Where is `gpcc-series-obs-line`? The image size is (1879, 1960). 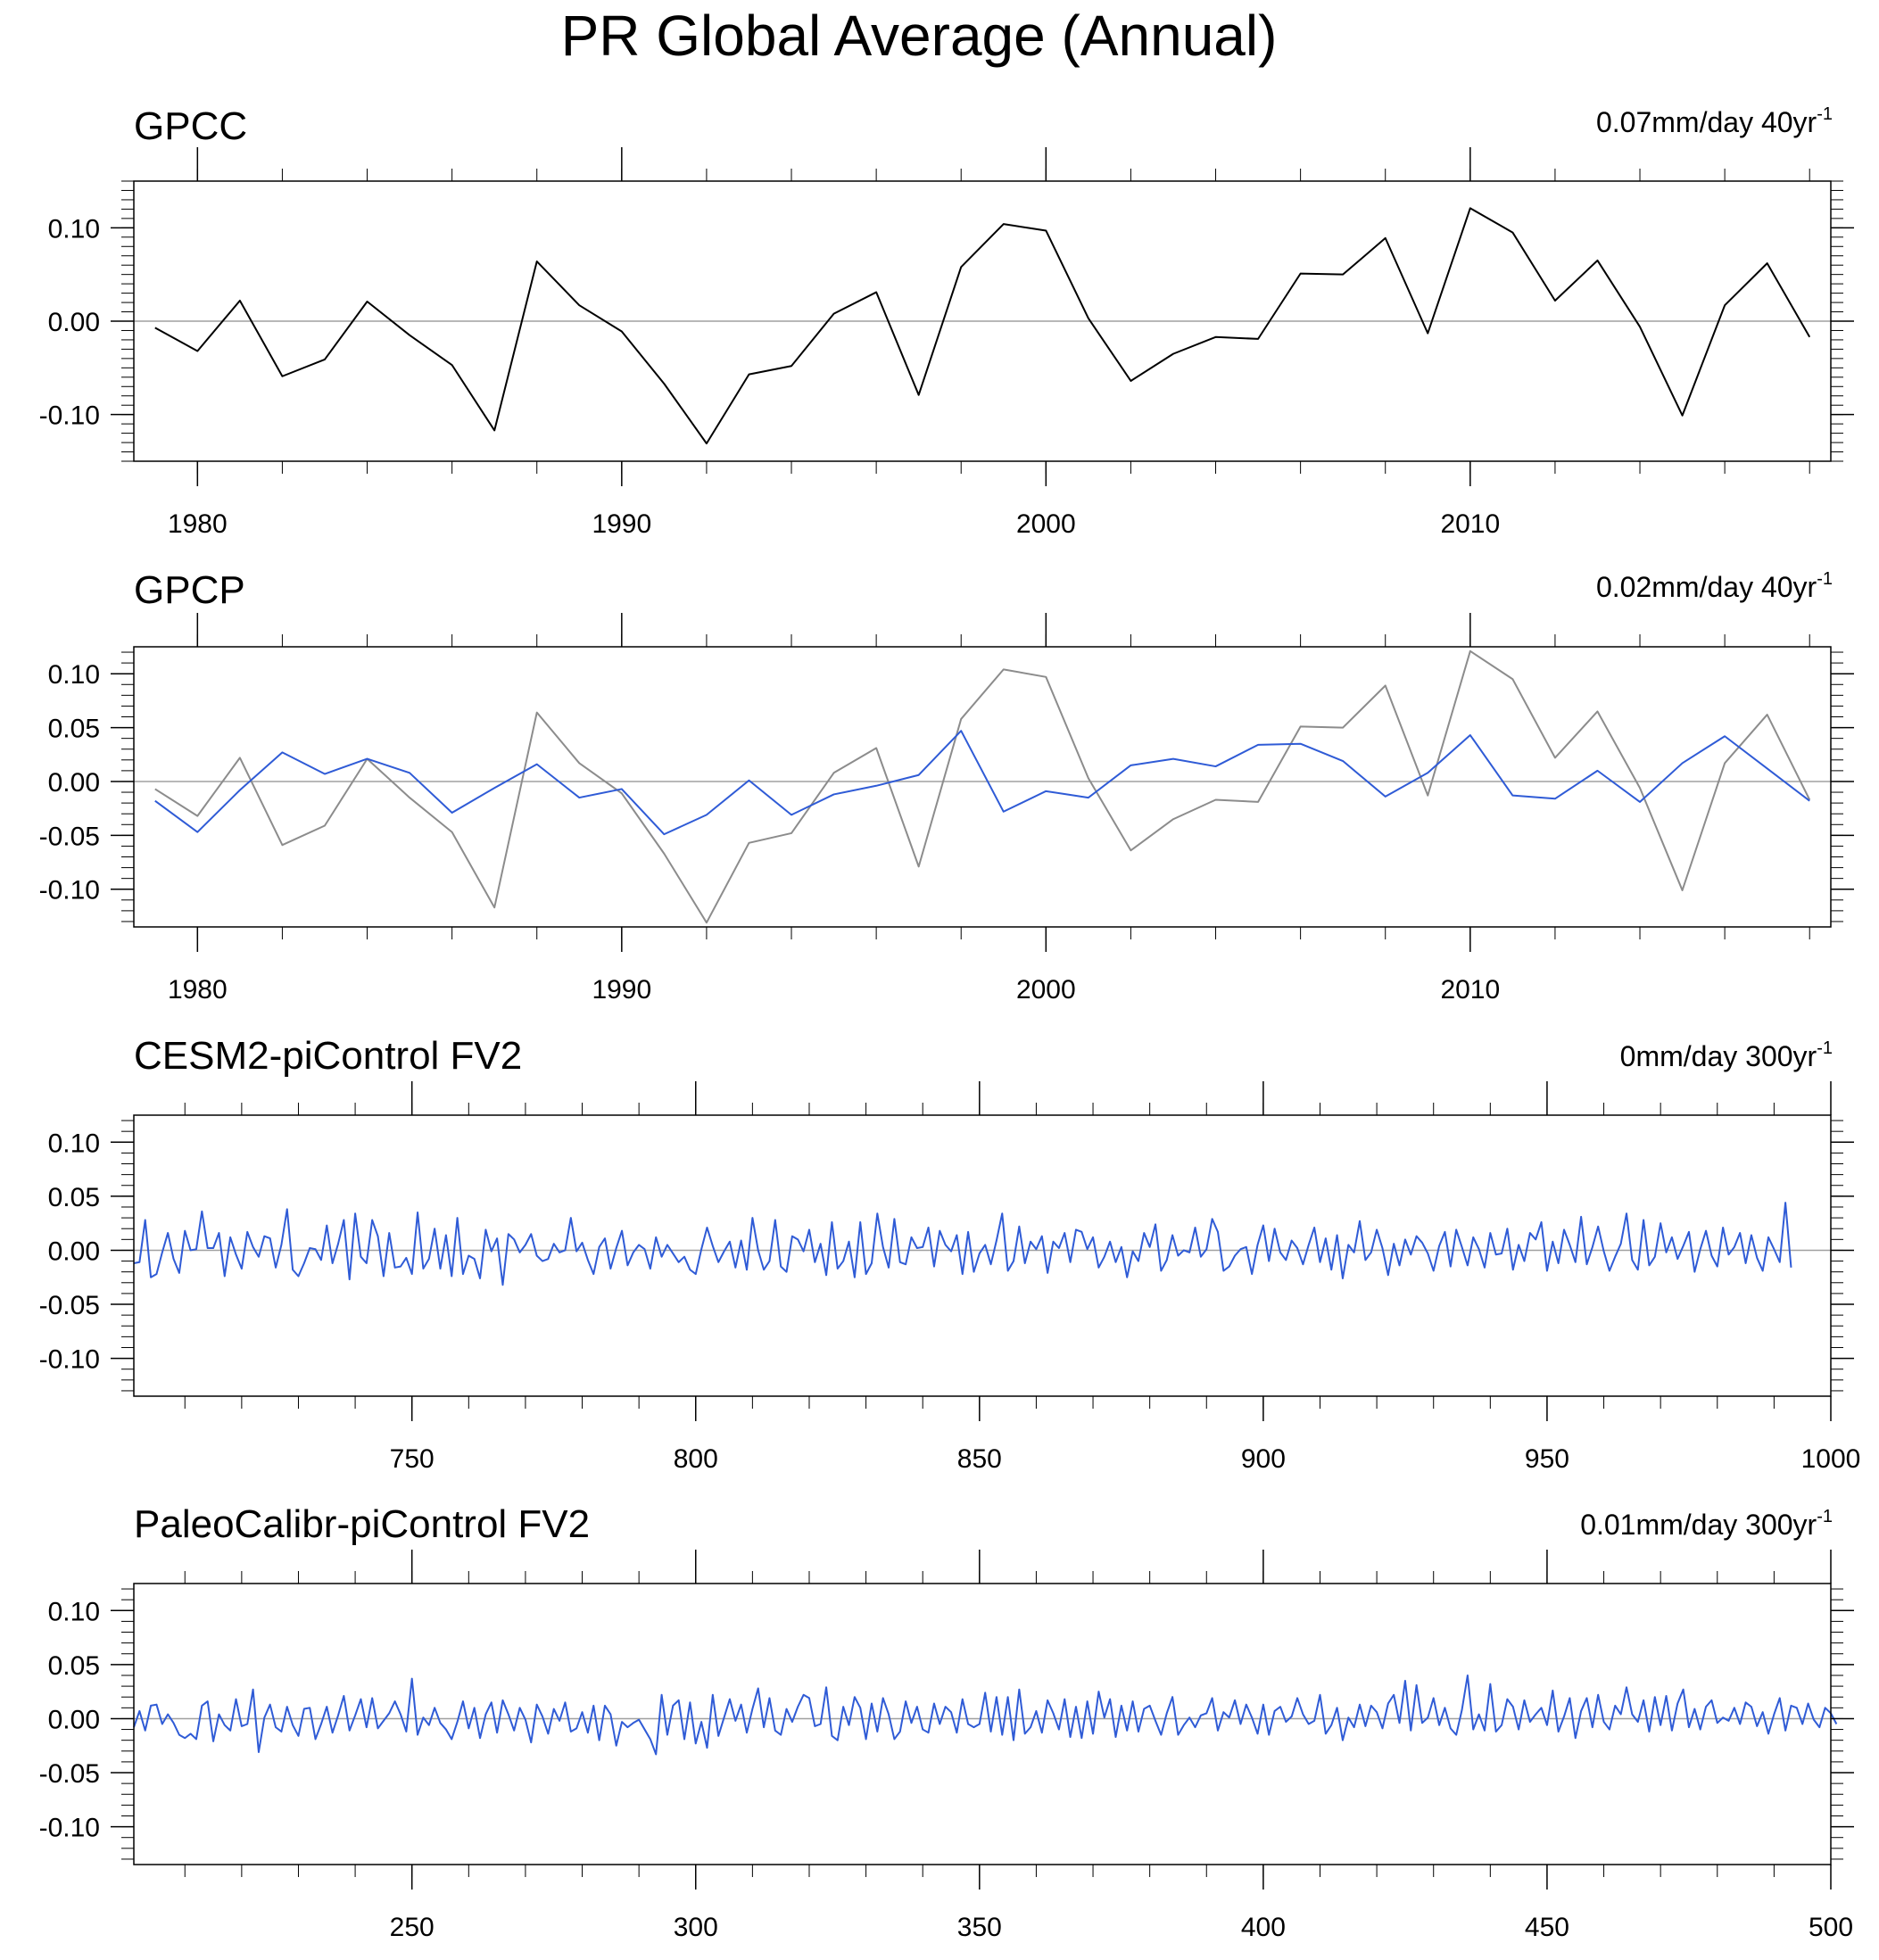
gpcc-series-obs-line is located at coordinates (982, 326).